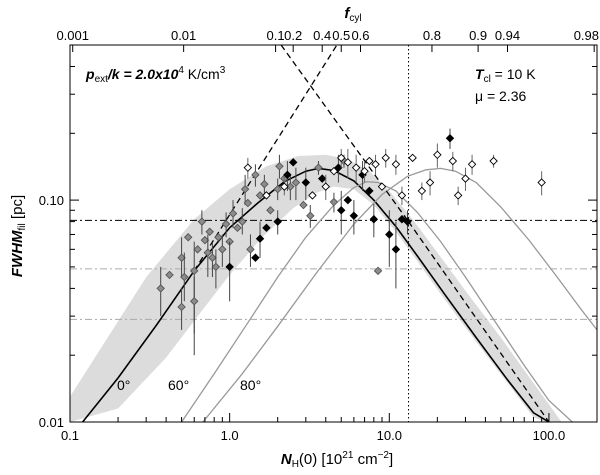 This screenshot has height=475, width=600. Describe the element at coordinates (102, 79) in the screenshot. I see `pressure-subscript: ext` at that location.